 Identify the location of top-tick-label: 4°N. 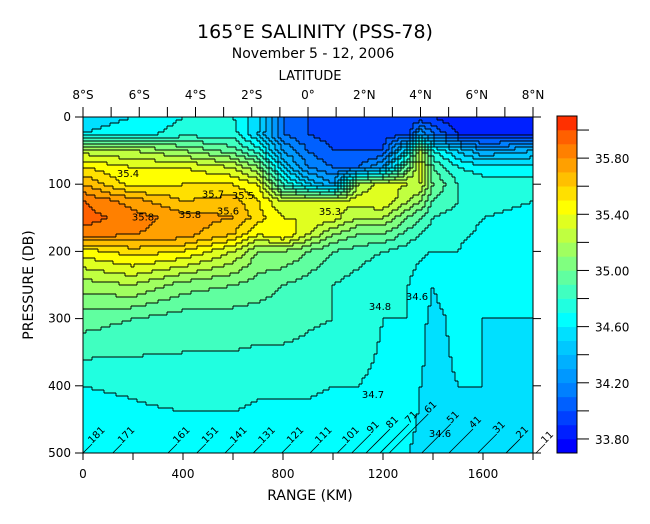
(420, 95).